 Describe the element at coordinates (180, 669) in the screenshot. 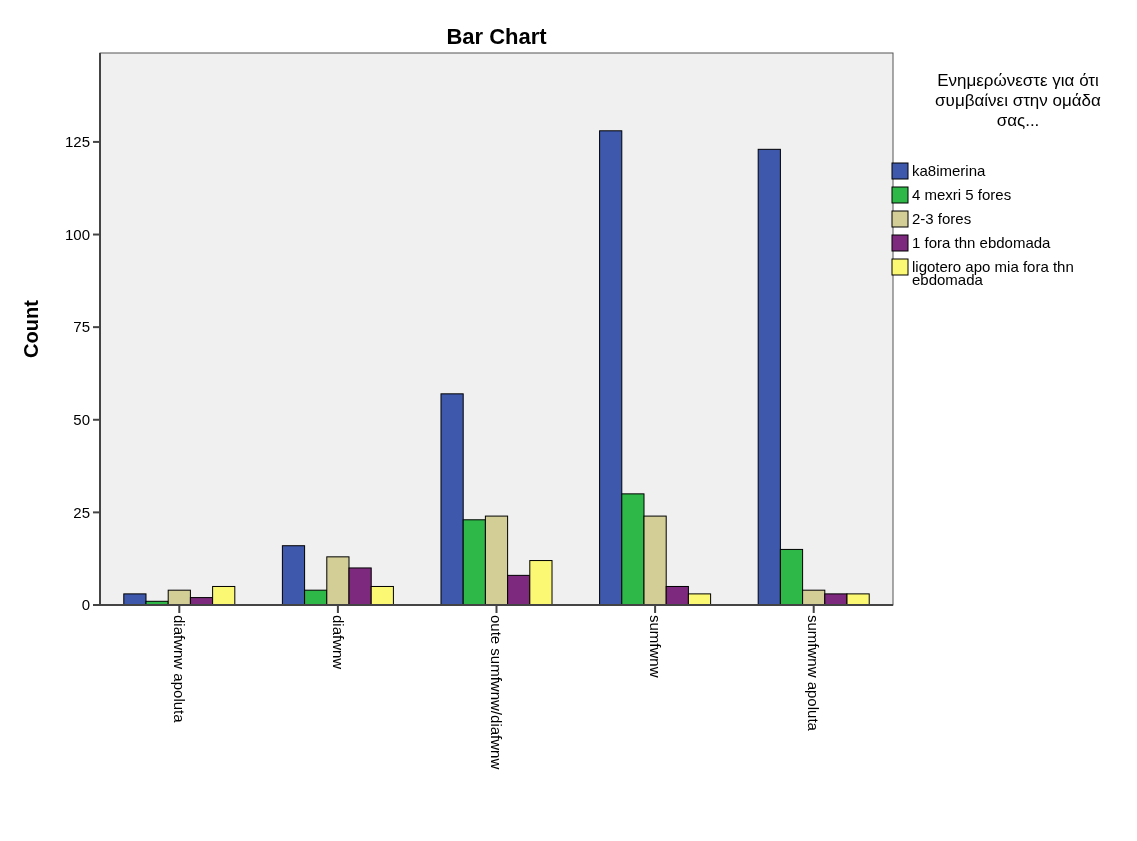

I see `x-tick-label: diafwnw apoluta` at that location.